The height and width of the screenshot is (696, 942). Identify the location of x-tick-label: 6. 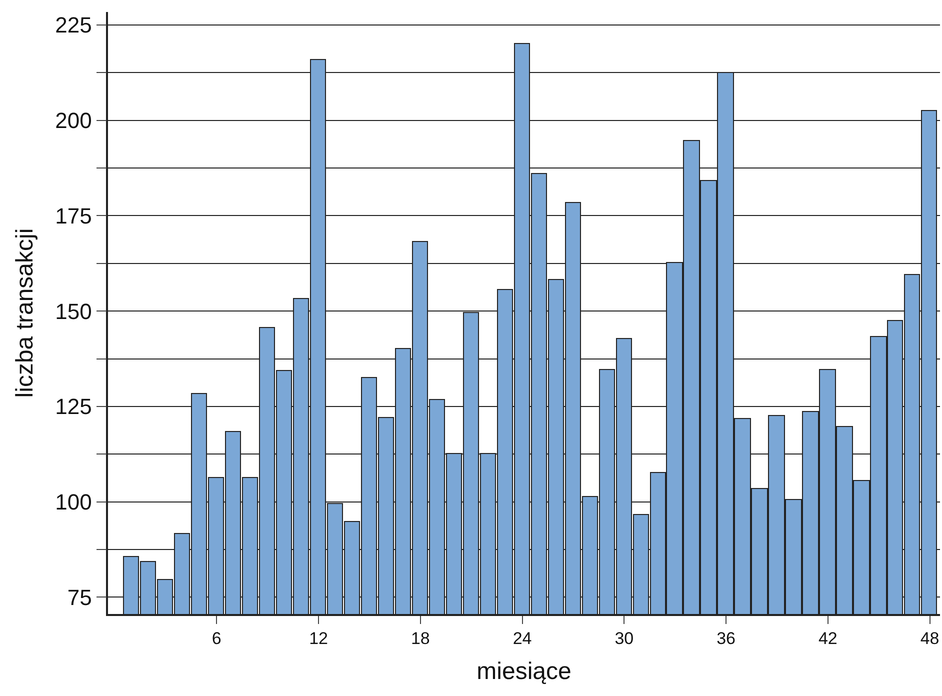
(217, 638).